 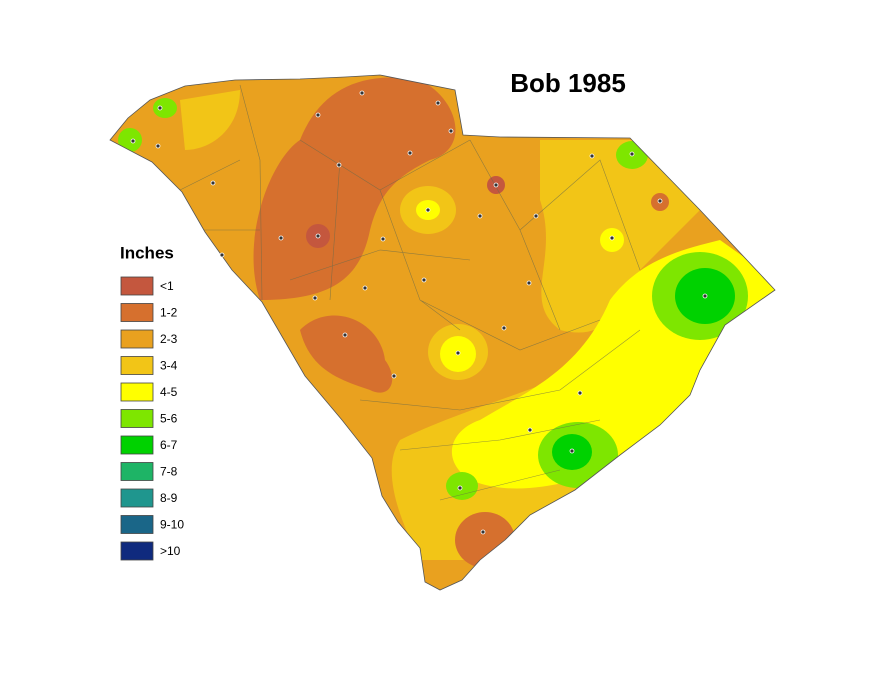 What do you see at coordinates (169, 445) in the screenshot?
I see `legend-label: 6-7` at bounding box center [169, 445].